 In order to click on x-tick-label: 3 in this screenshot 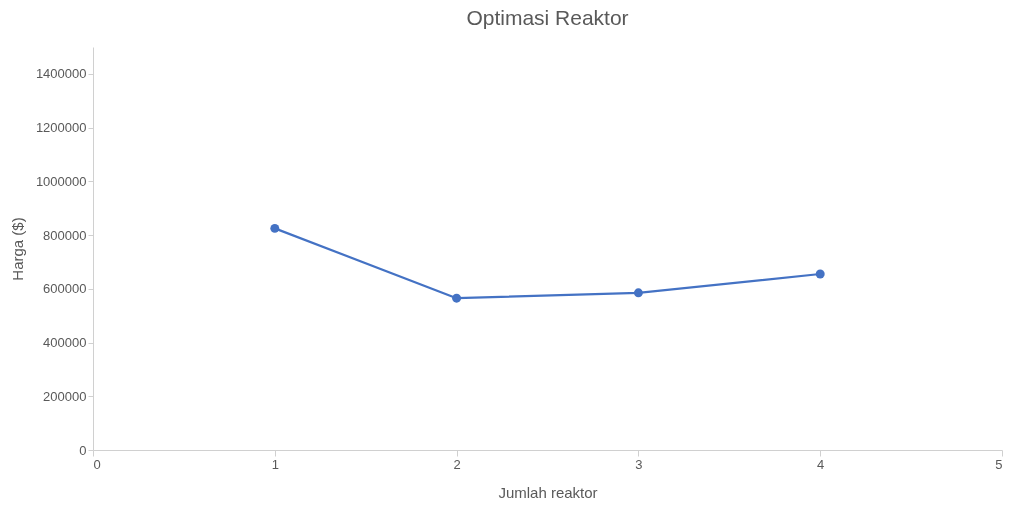, I will do `click(639, 464)`.